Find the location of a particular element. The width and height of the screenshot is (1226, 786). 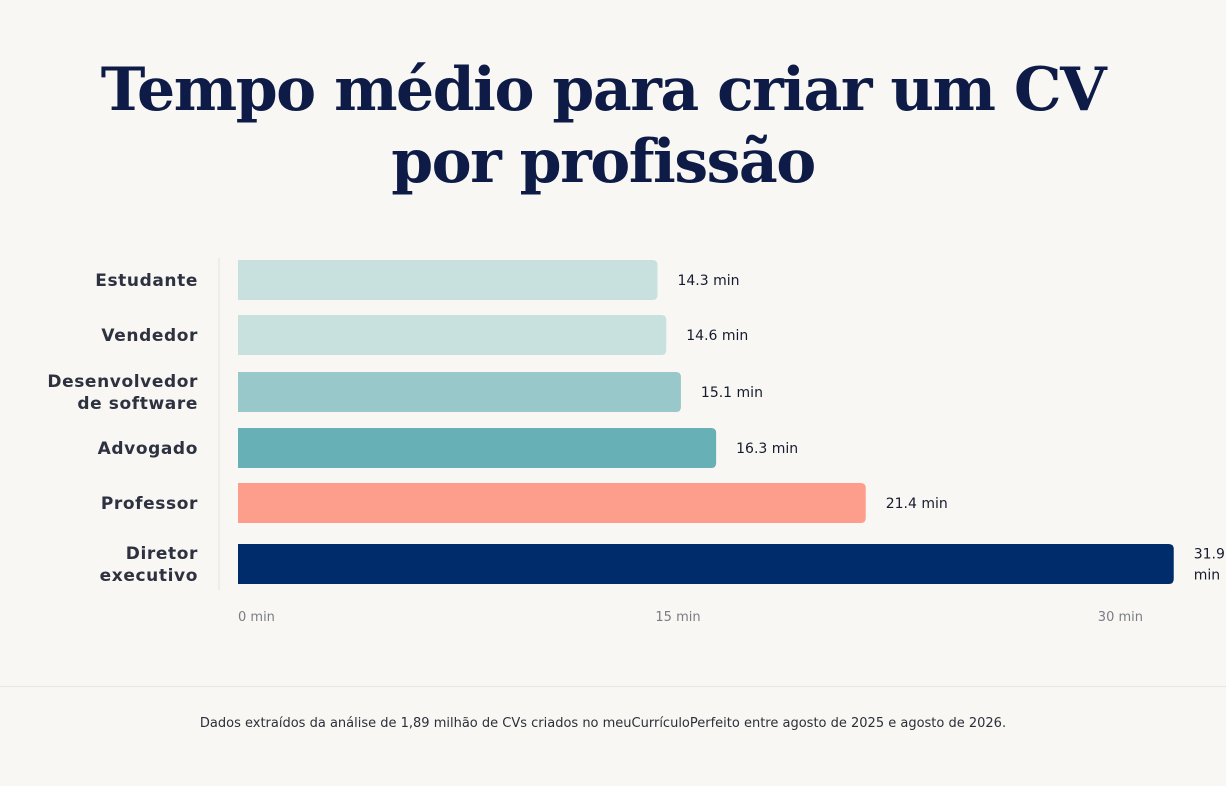

category-label: Advogado is located at coordinates (148, 449).